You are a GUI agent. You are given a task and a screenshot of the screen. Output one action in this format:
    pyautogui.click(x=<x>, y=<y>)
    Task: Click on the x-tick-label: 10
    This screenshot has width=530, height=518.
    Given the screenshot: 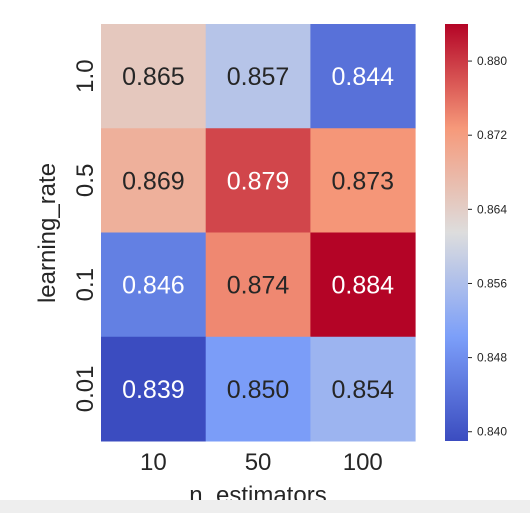 What is the action you would take?
    pyautogui.click(x=153, y=462)
    